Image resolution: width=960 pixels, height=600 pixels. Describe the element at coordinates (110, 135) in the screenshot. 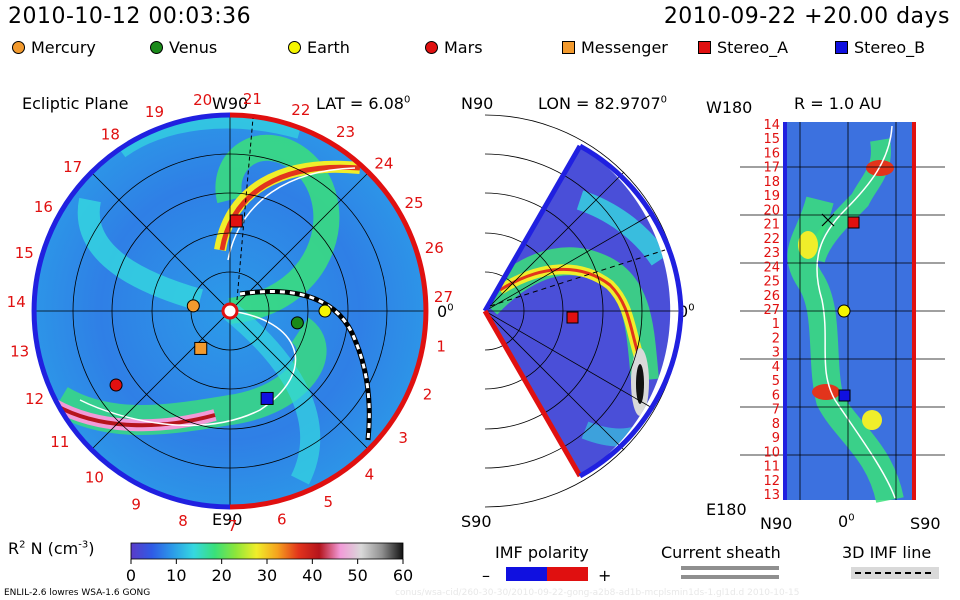

I see `rotation-number: 18` at that location.